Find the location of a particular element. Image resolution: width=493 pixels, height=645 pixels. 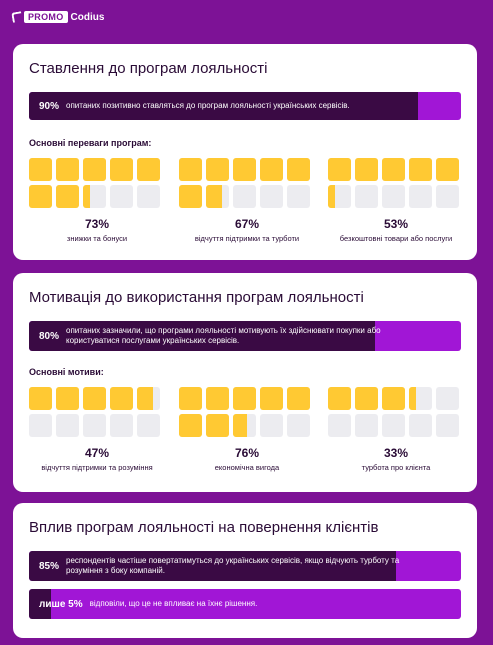

benefit-group-support: 67% відчуття підтримки та турботи is located at coordinates (247, 200).